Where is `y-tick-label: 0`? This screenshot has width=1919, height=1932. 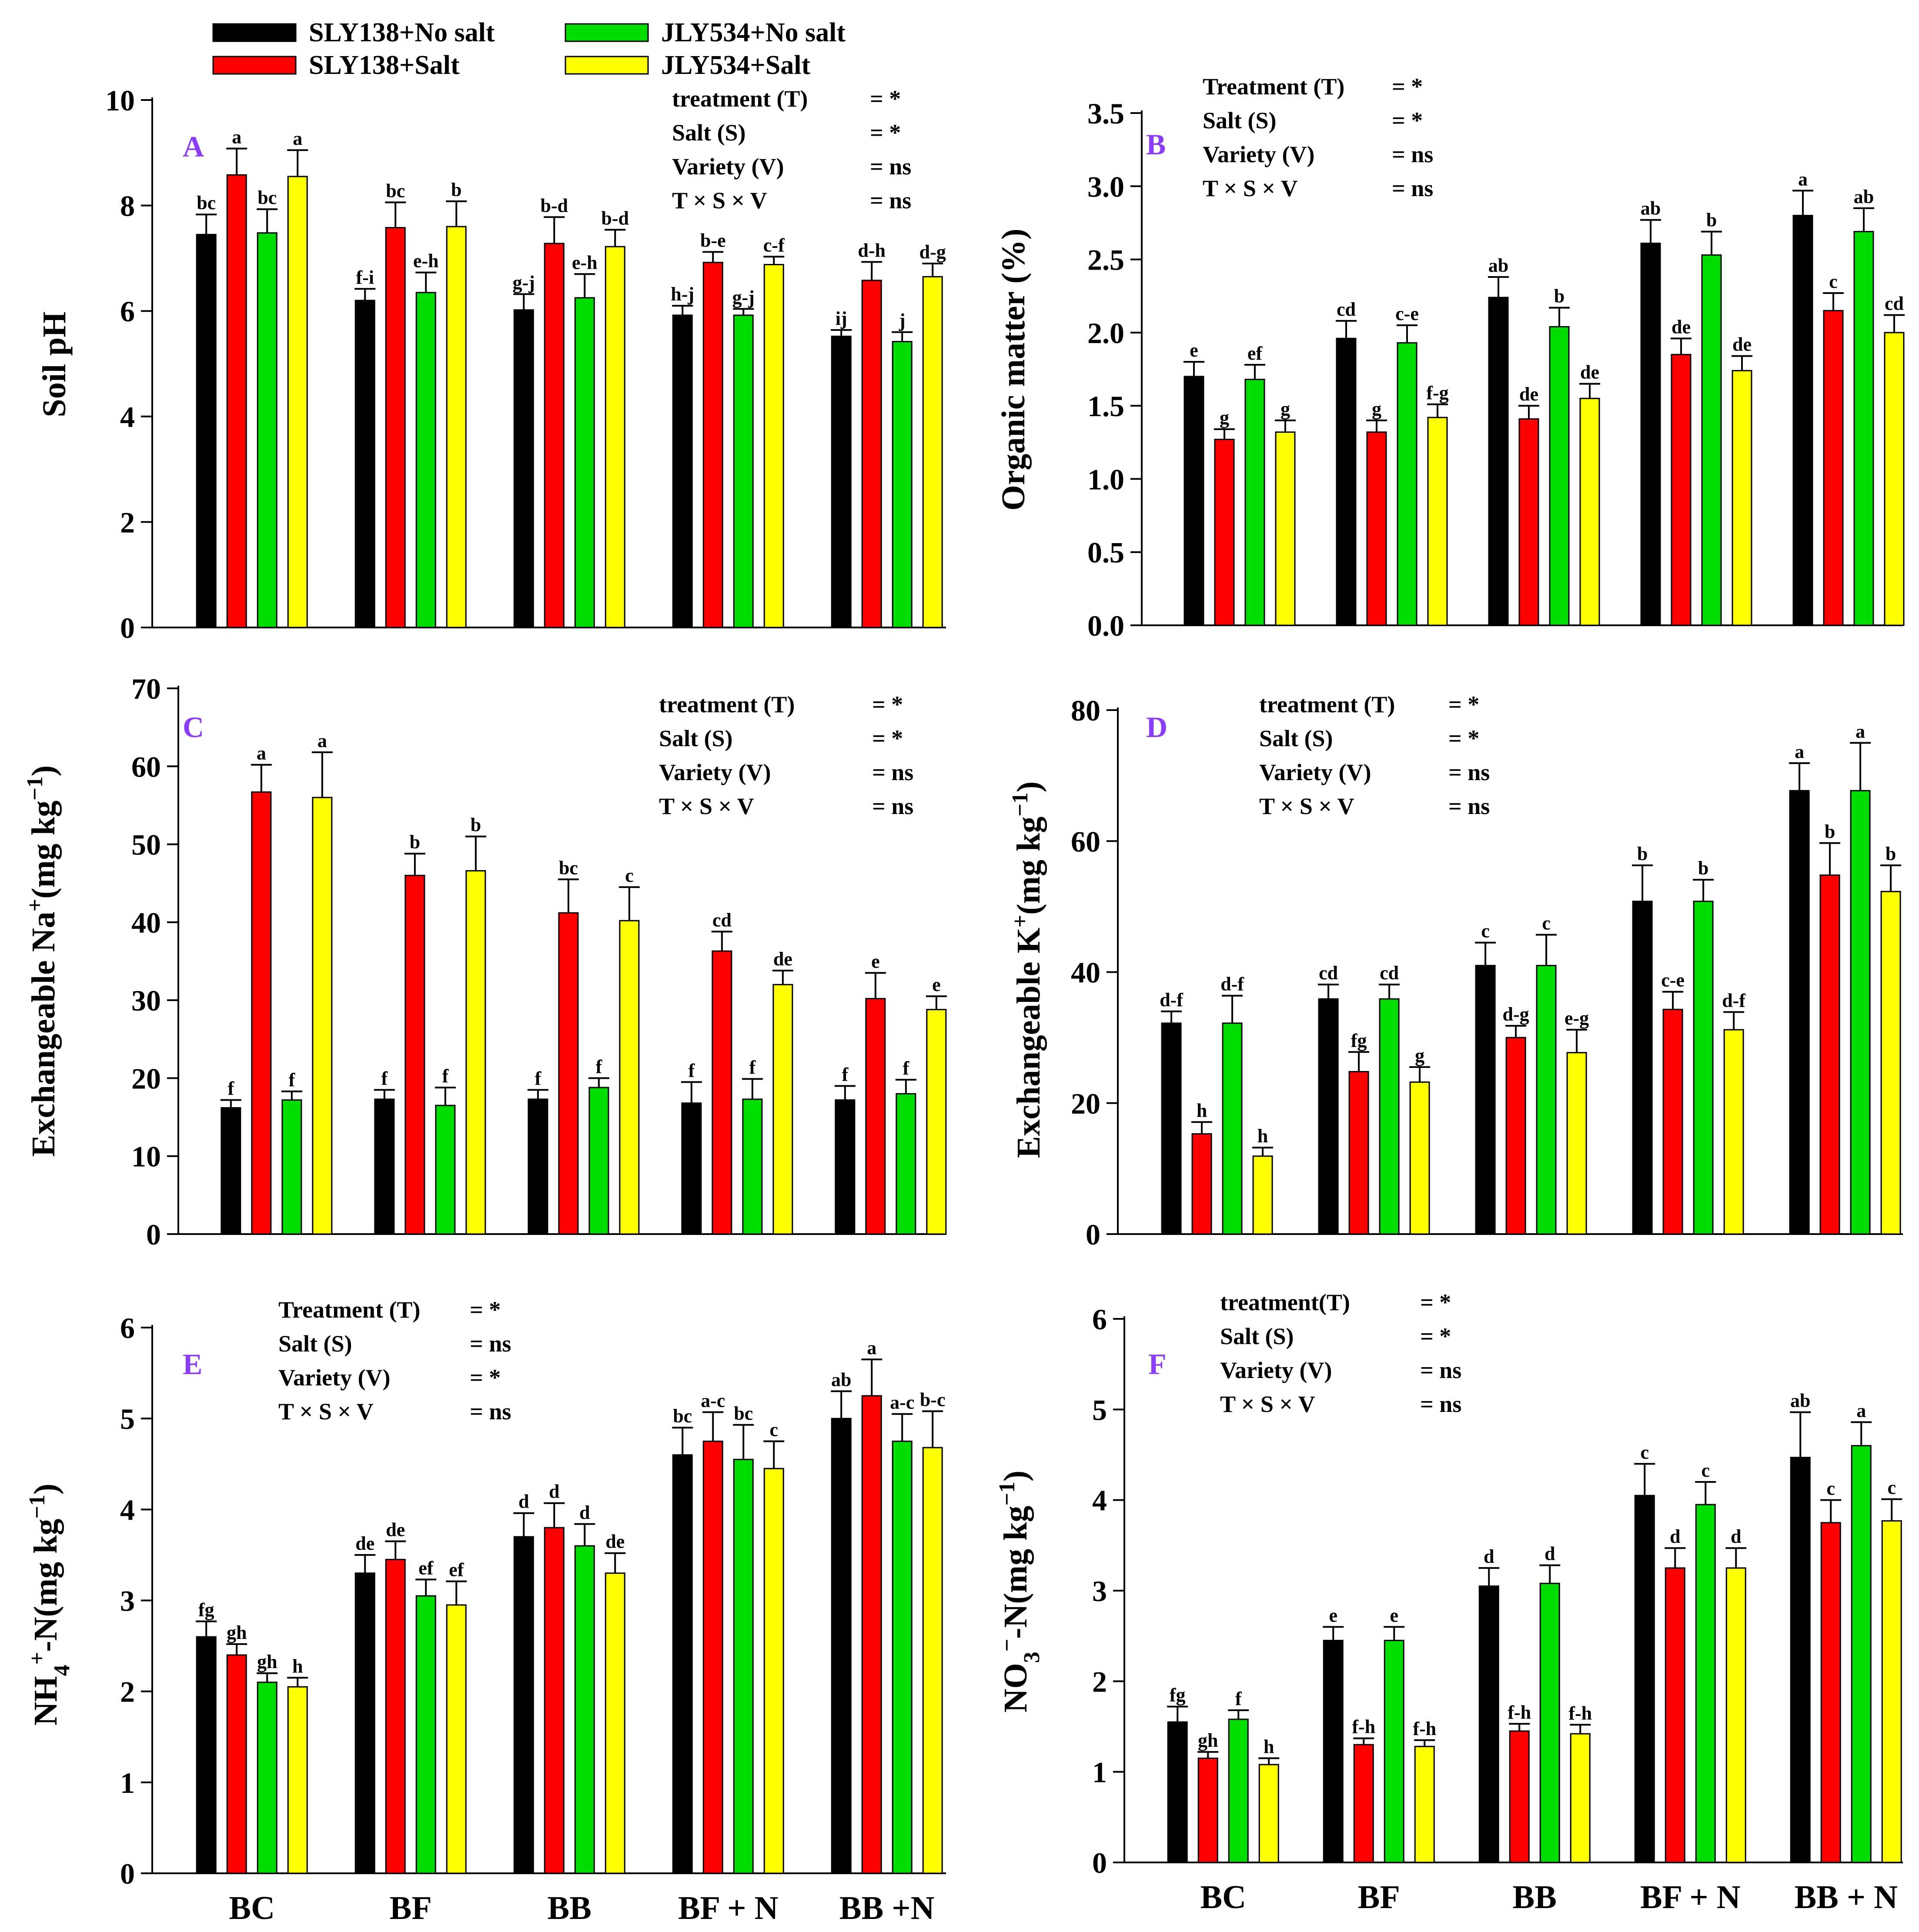
y-tick-label: 0 is located at coordinates (1093, 1234).